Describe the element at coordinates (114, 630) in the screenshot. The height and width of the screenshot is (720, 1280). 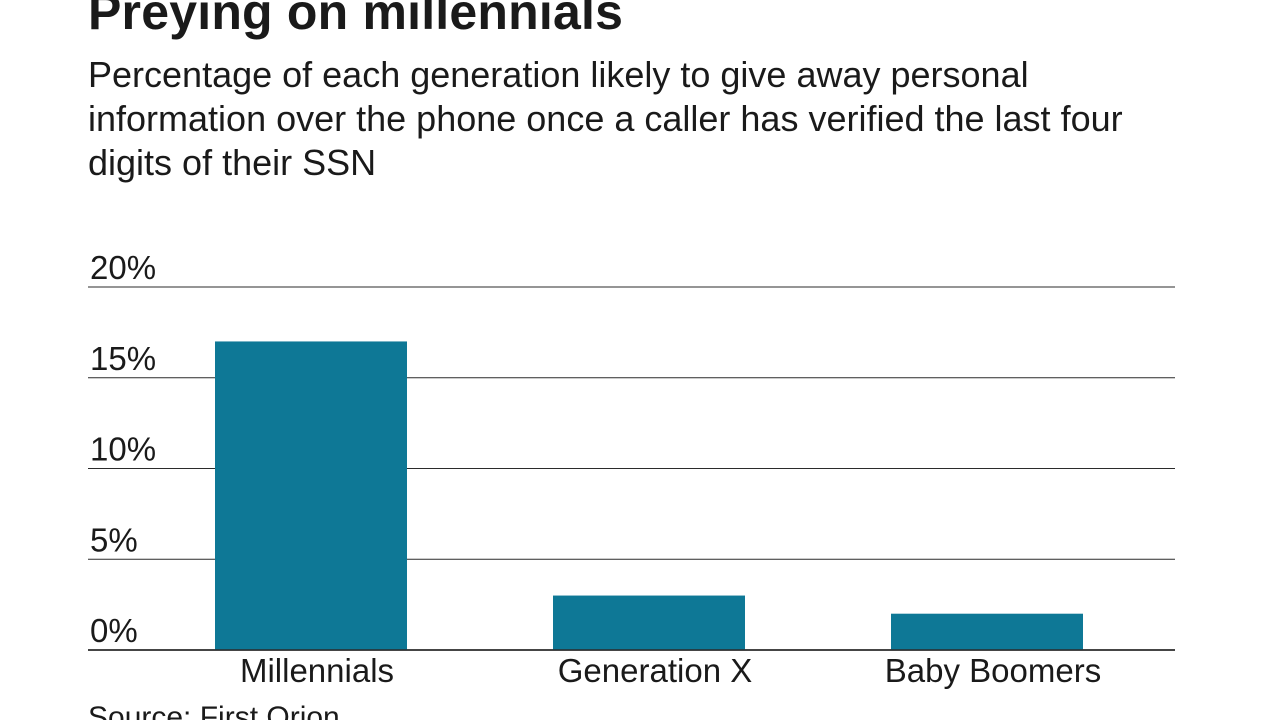
I see `y-tick-label: 0%` at that location.